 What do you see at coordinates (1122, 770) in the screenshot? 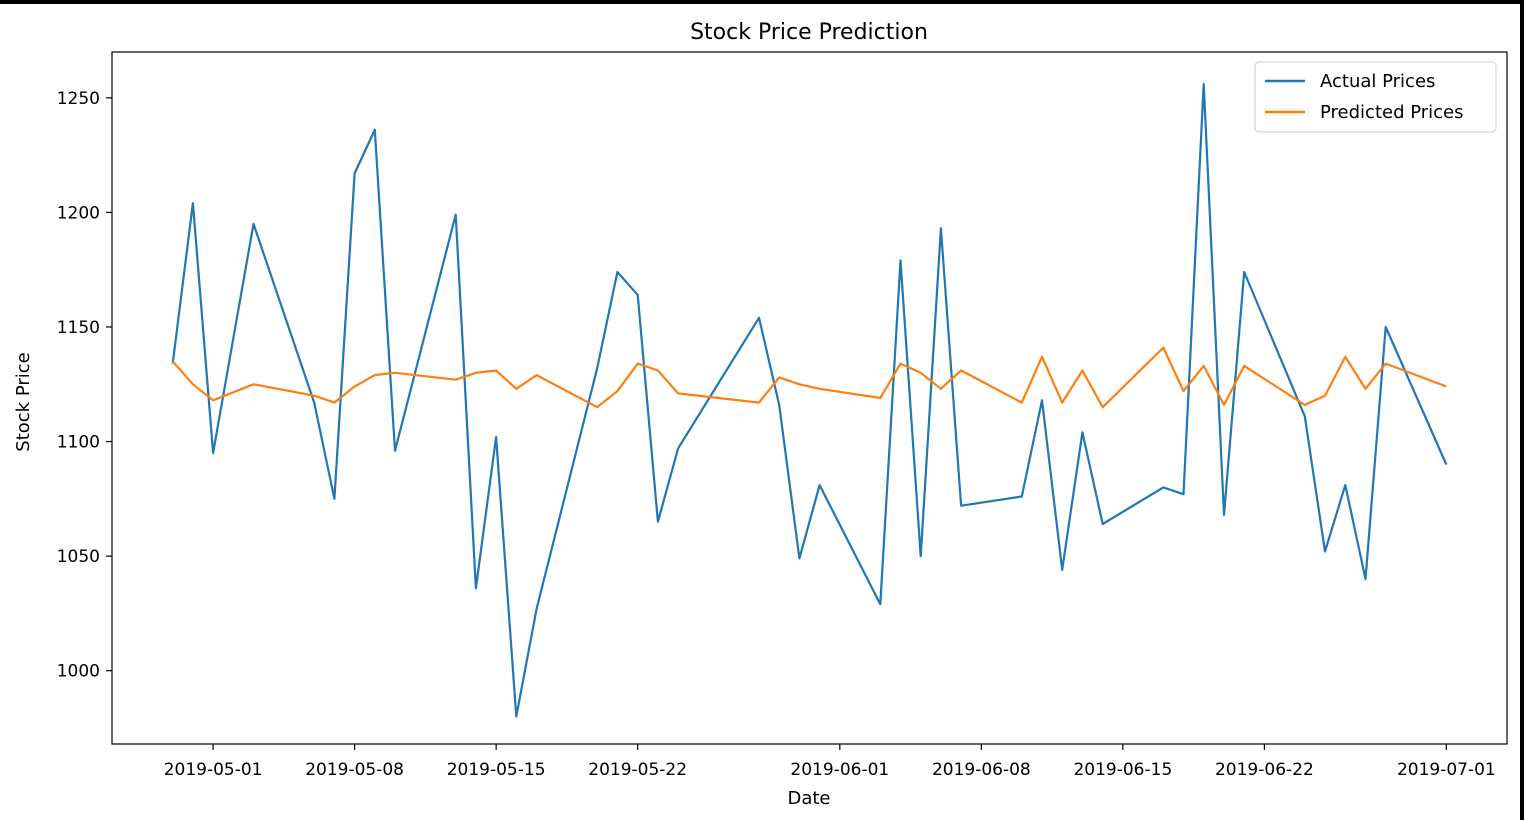
I see `x-tick-label: 2019-06-15` at bounding box center [1122, 770].